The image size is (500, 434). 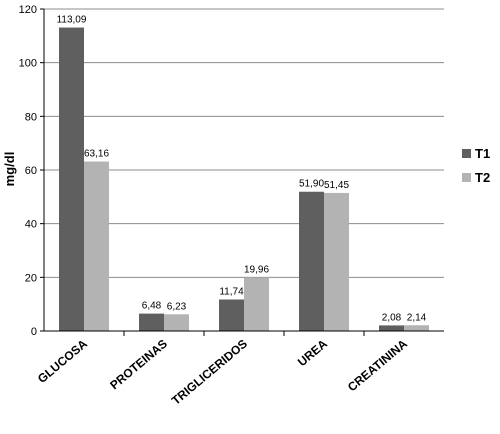 I want to click on bar-t1-creatinina, so click(x=391, y=328).